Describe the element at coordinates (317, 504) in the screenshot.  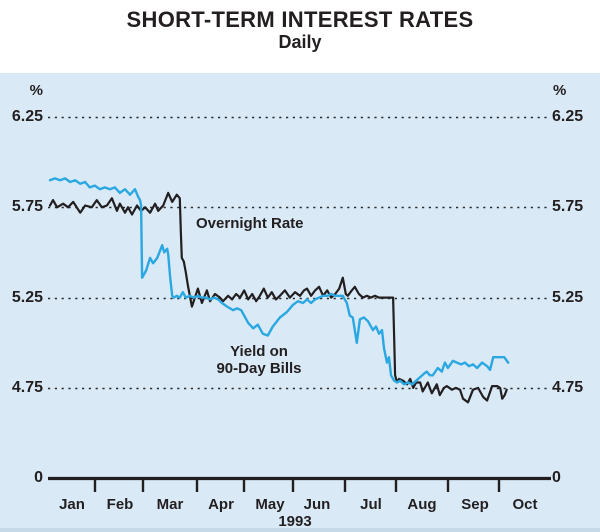
I see `x-tick-jun: Jun` at that location.